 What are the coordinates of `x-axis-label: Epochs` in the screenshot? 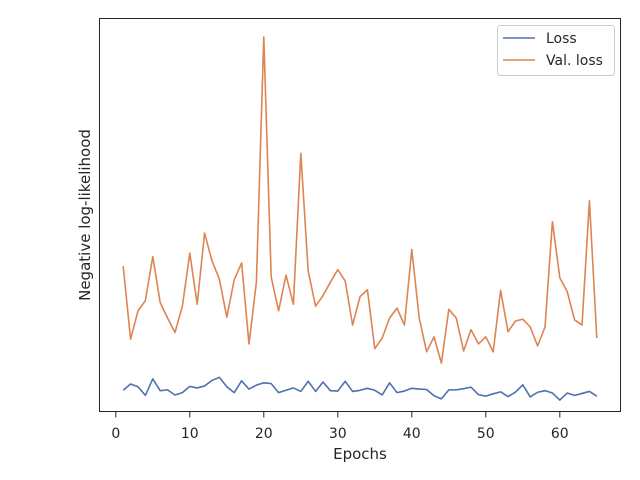 It's located at (360, 454).